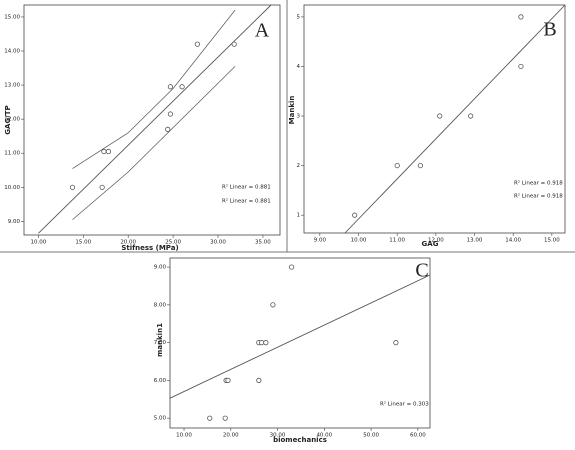 This screenshot has width=575, height=450. I want to click on y-axis-title: Mankin, so click(292, 110).